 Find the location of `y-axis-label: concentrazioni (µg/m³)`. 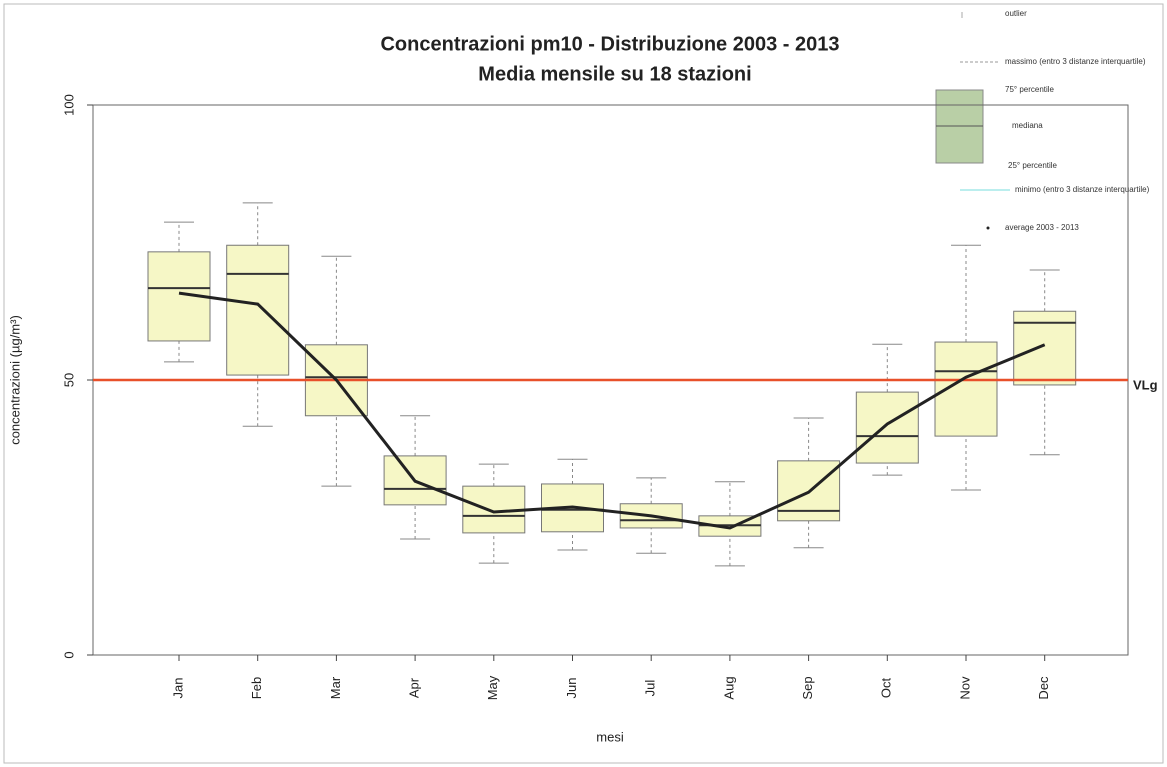

y-axis-label: concentrazioni (µg/m³) is located at coordinates (14, 380).